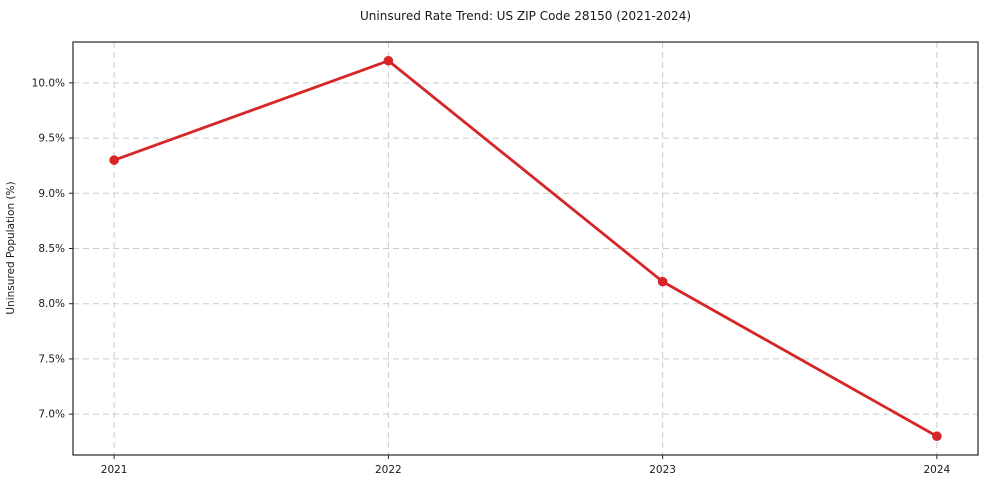  What do you see at coordinates (114, 470) in the screenshot?
I see `x-tick-label: 2021` at bounding box center [114, 470].